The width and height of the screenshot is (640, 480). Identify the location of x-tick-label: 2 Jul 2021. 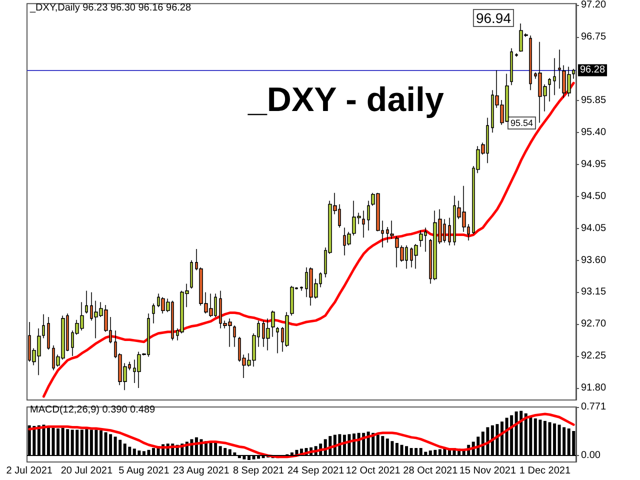
(29, 471).